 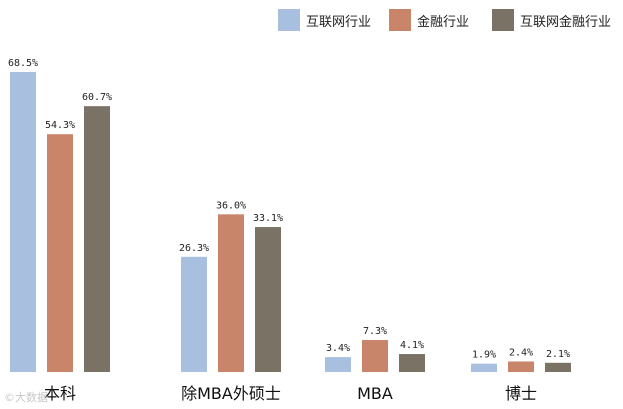 I want to click on data-label-2-1: 7.3%, so click(x=375, y=331).